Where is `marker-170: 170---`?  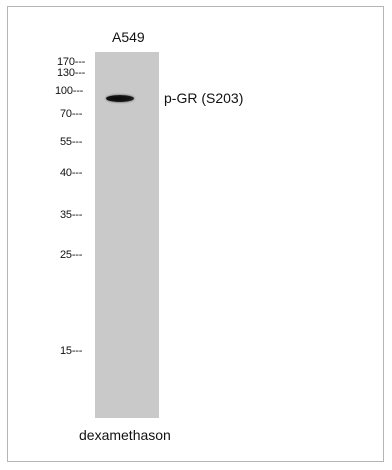
marker-170: 170--- is located at coordinates (71, 62).